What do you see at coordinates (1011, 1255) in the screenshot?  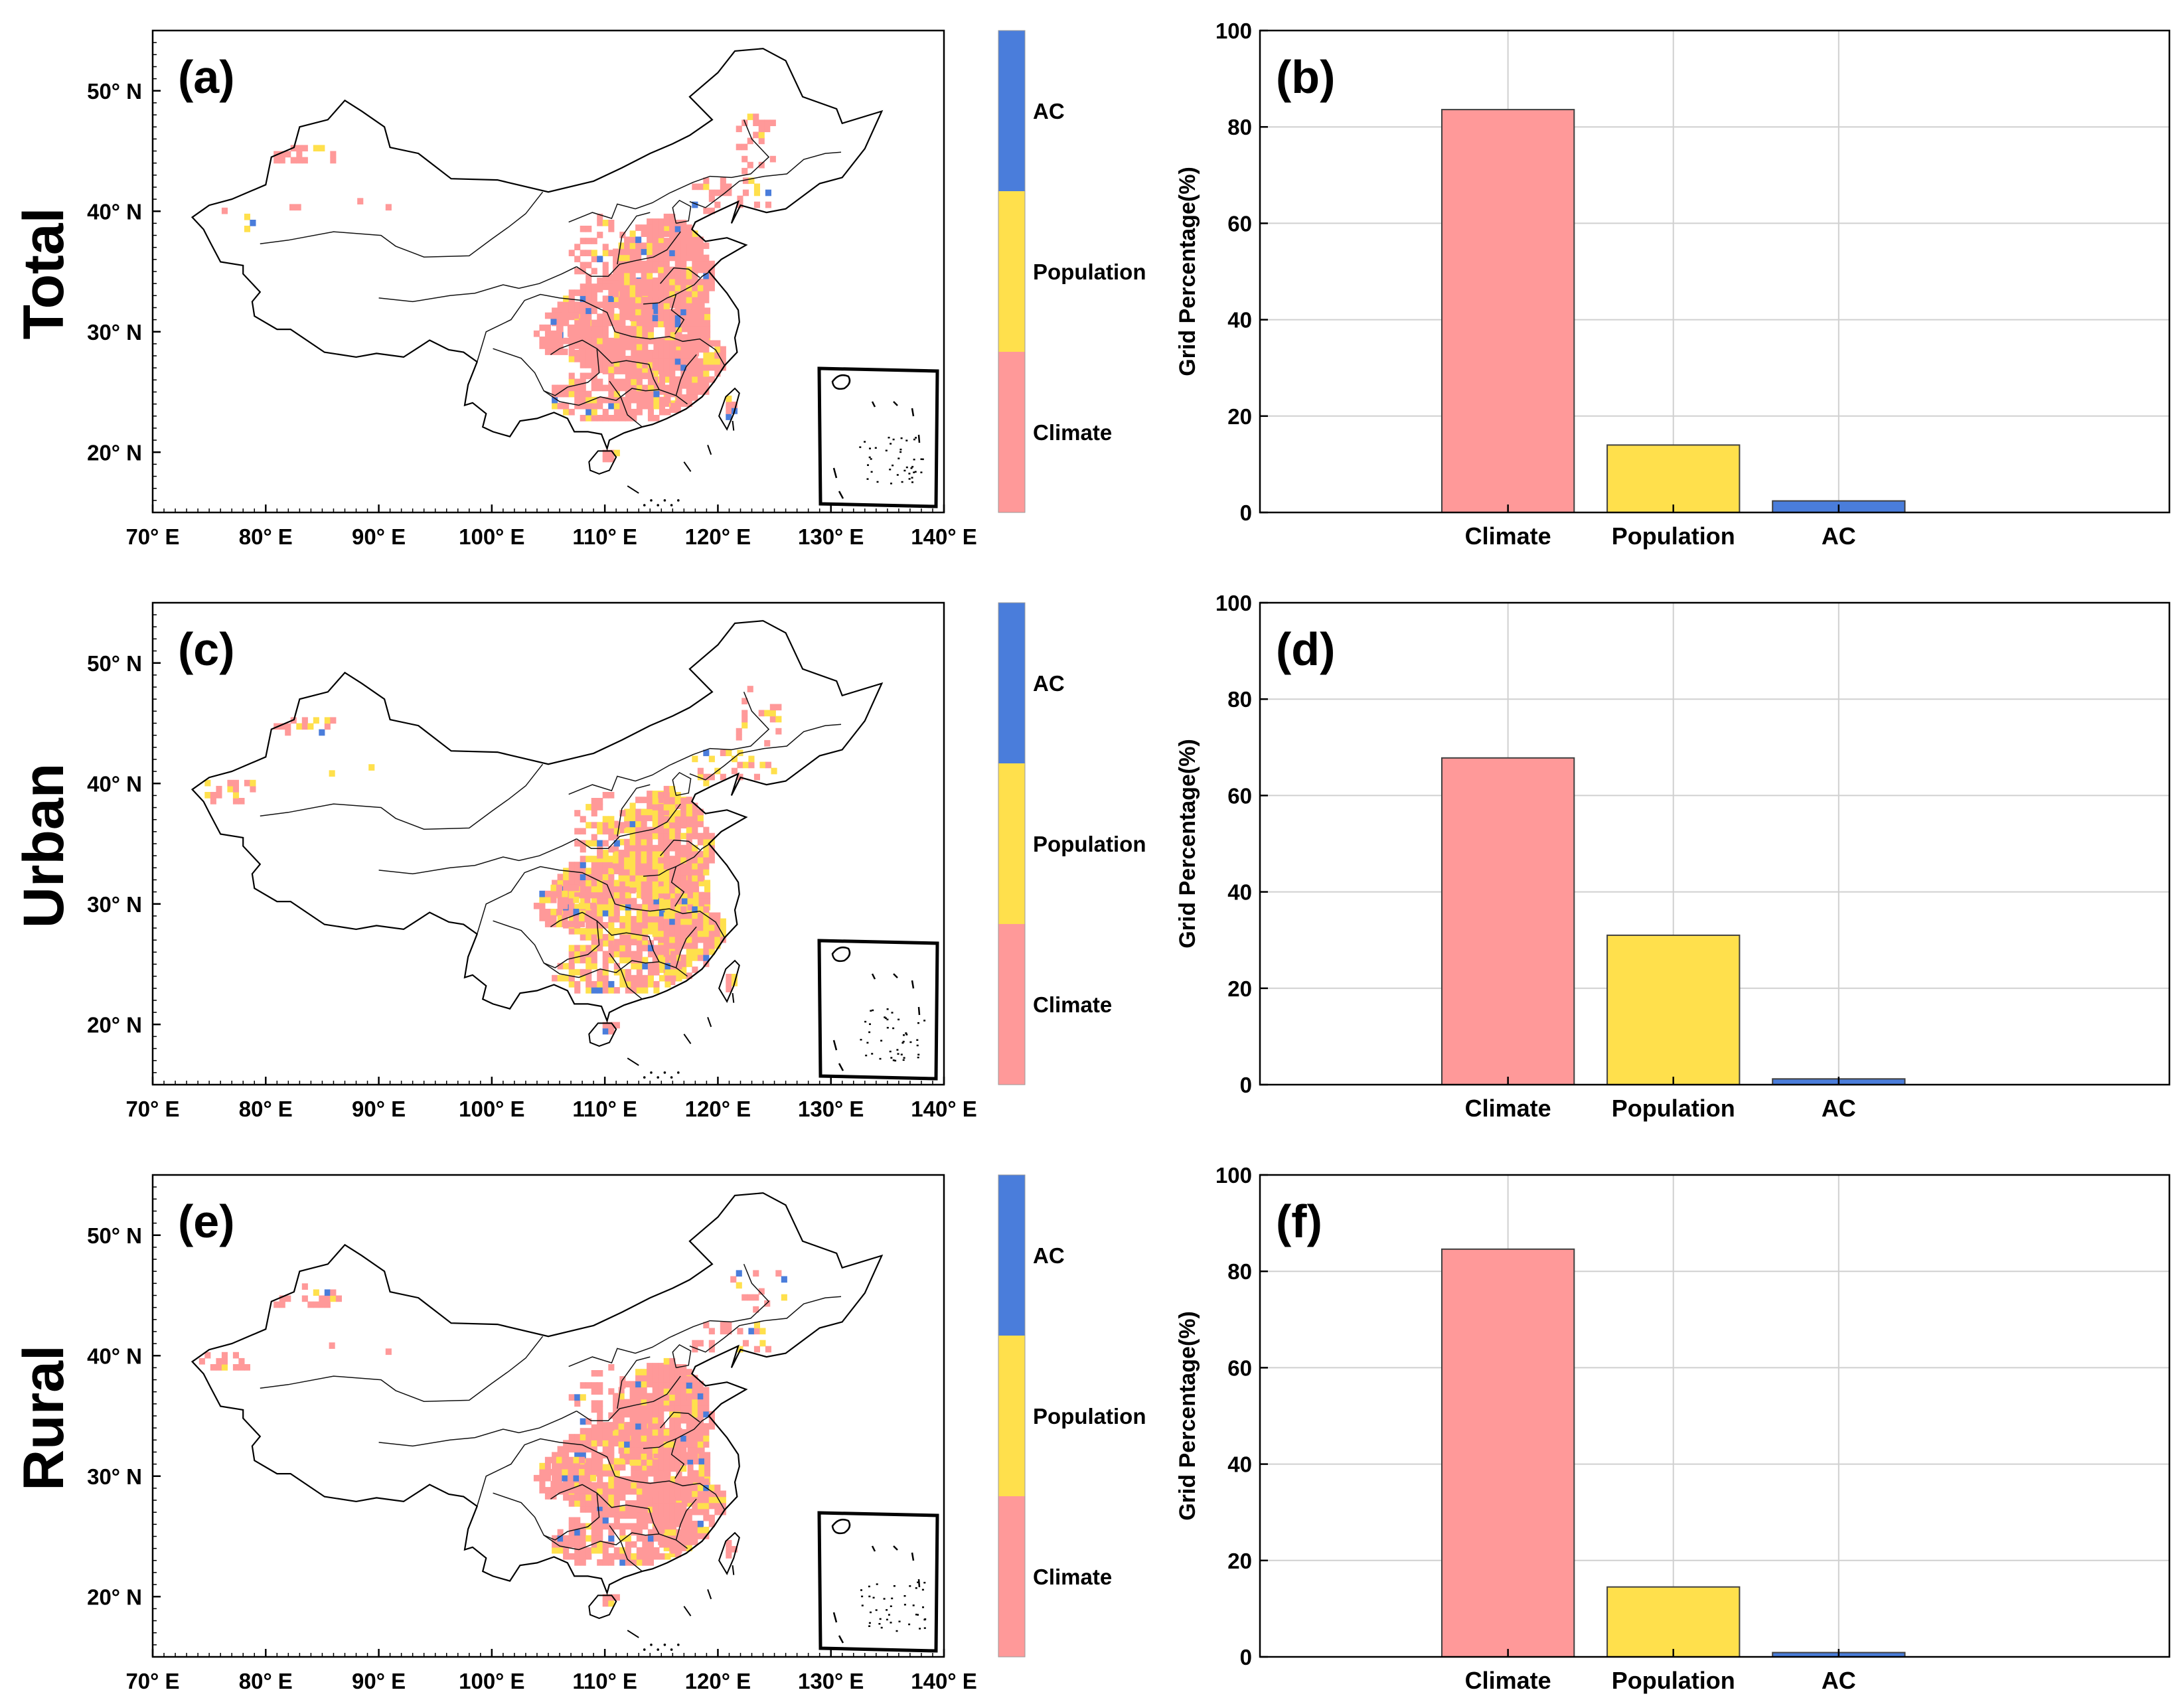 I see `colorbar-segment-ac` at bounding box center [1011, 1255].